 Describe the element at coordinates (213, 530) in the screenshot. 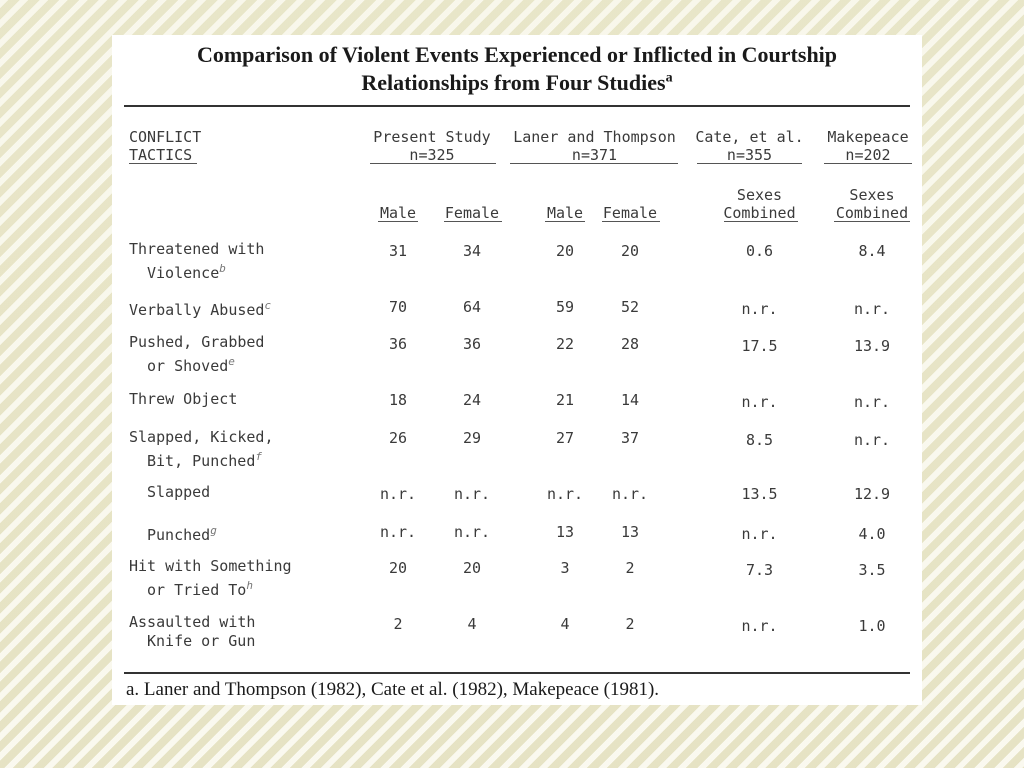

I see `footnote-marker: g` at that location.